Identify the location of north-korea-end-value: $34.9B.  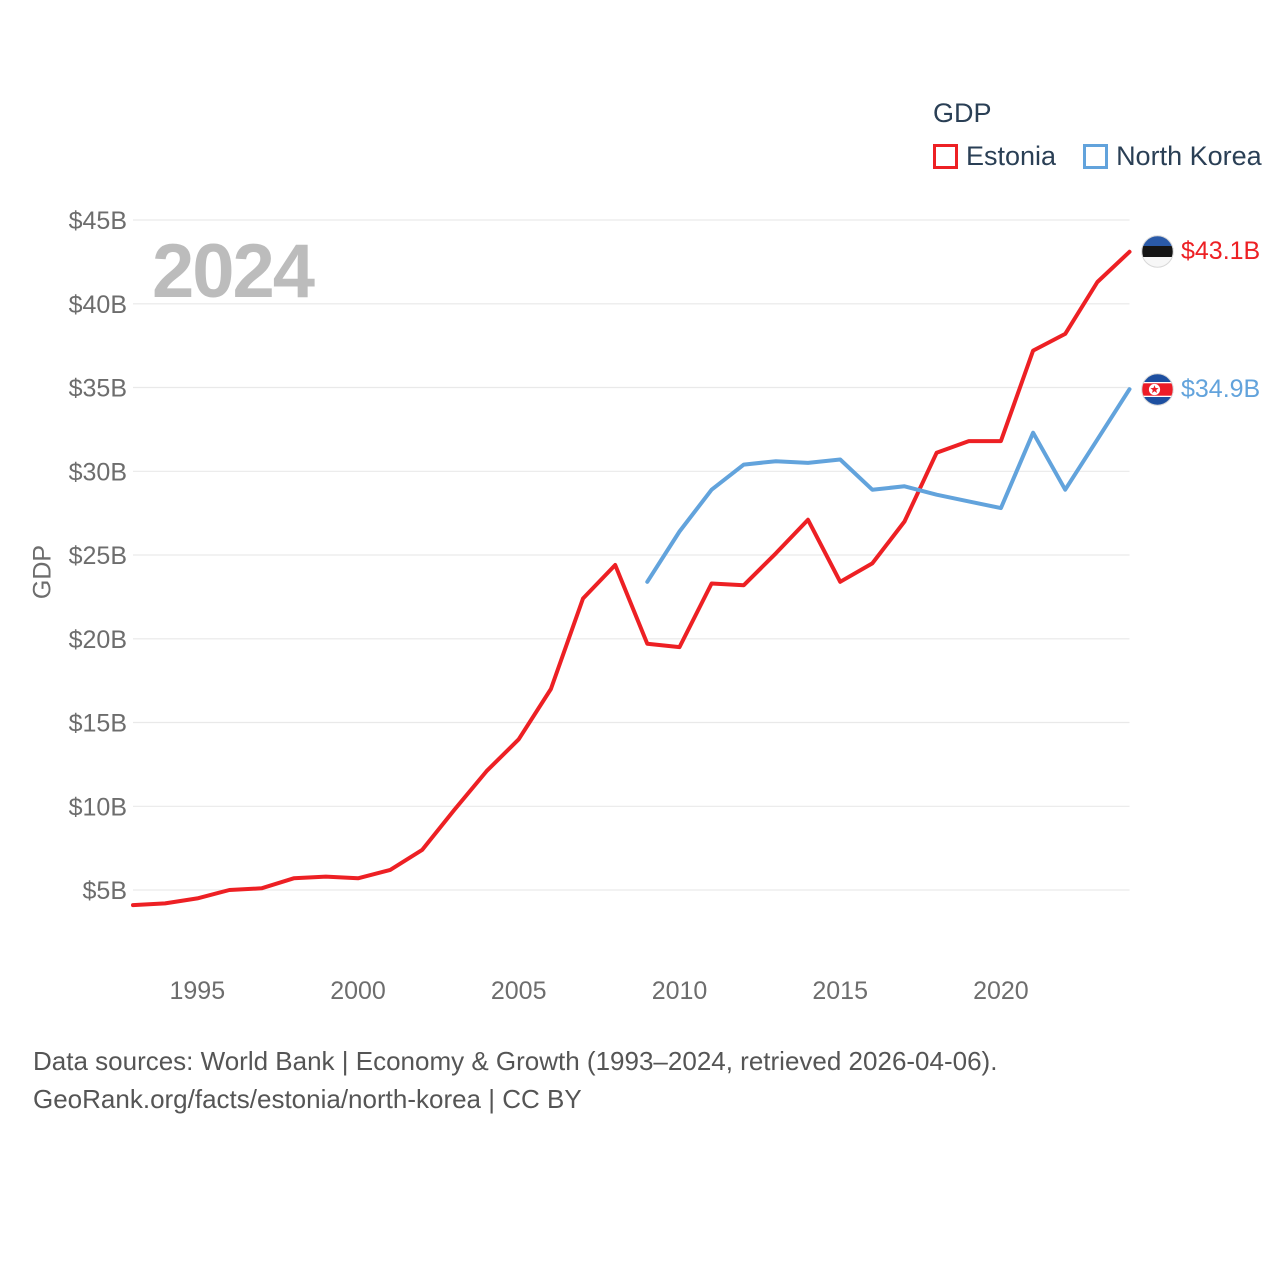
(1221, 389).